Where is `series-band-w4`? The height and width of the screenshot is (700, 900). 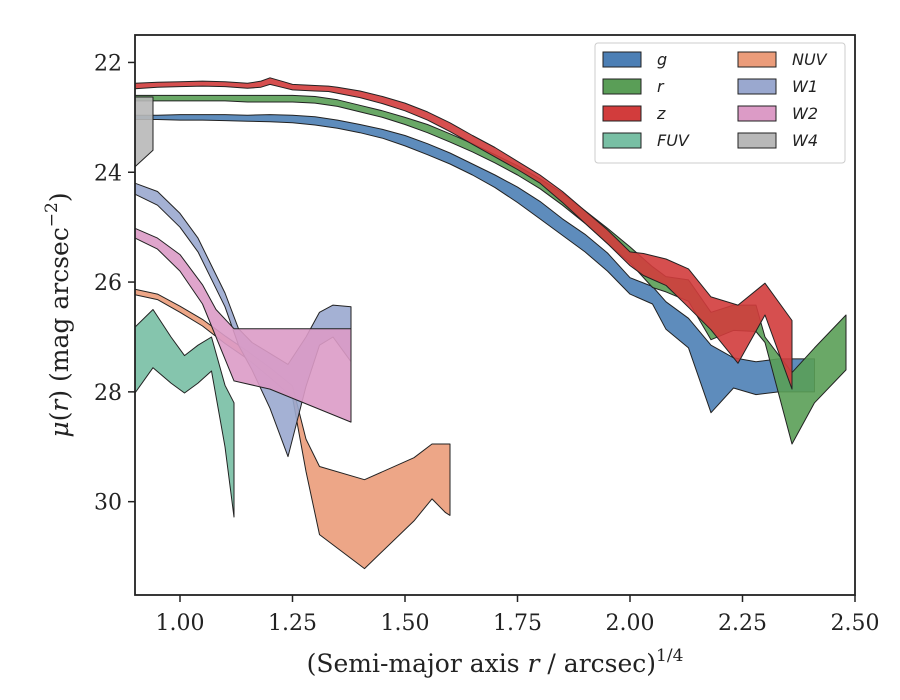 series-band-w4 is located at coordinates (144, 132).